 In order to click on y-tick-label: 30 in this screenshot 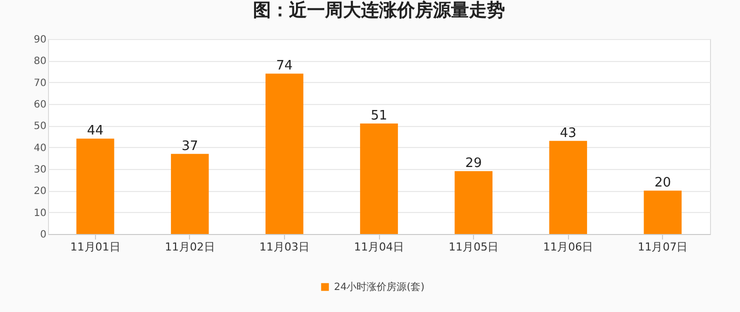, I will do `click(40, 170)`.